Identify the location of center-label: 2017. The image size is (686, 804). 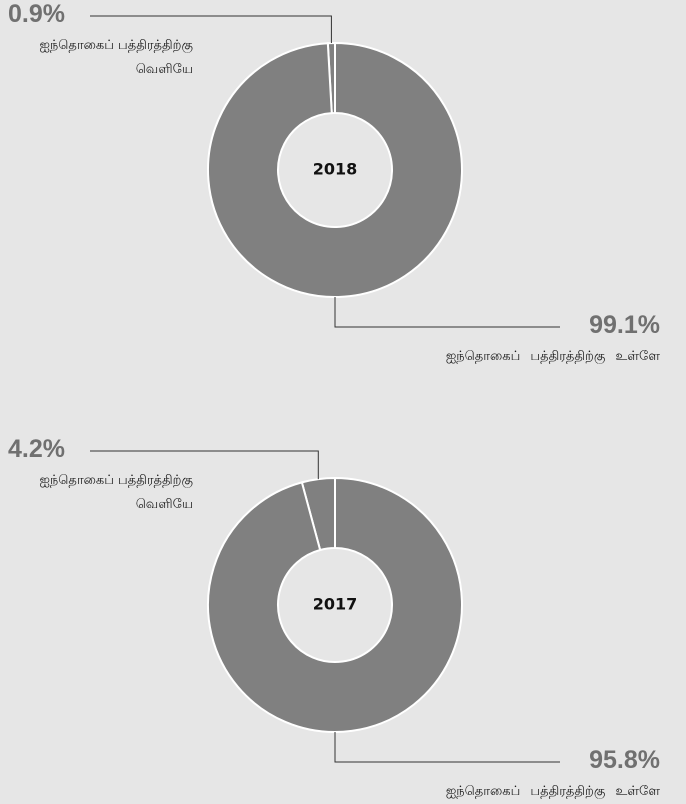
(335, 604).